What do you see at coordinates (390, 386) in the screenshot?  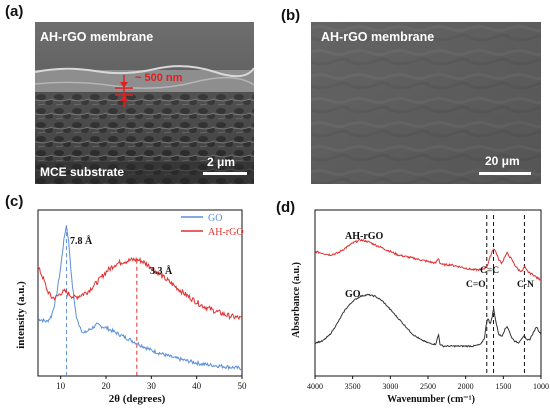 I see `x-tick-label-3000: 3000` at bounding box center [390, 386].